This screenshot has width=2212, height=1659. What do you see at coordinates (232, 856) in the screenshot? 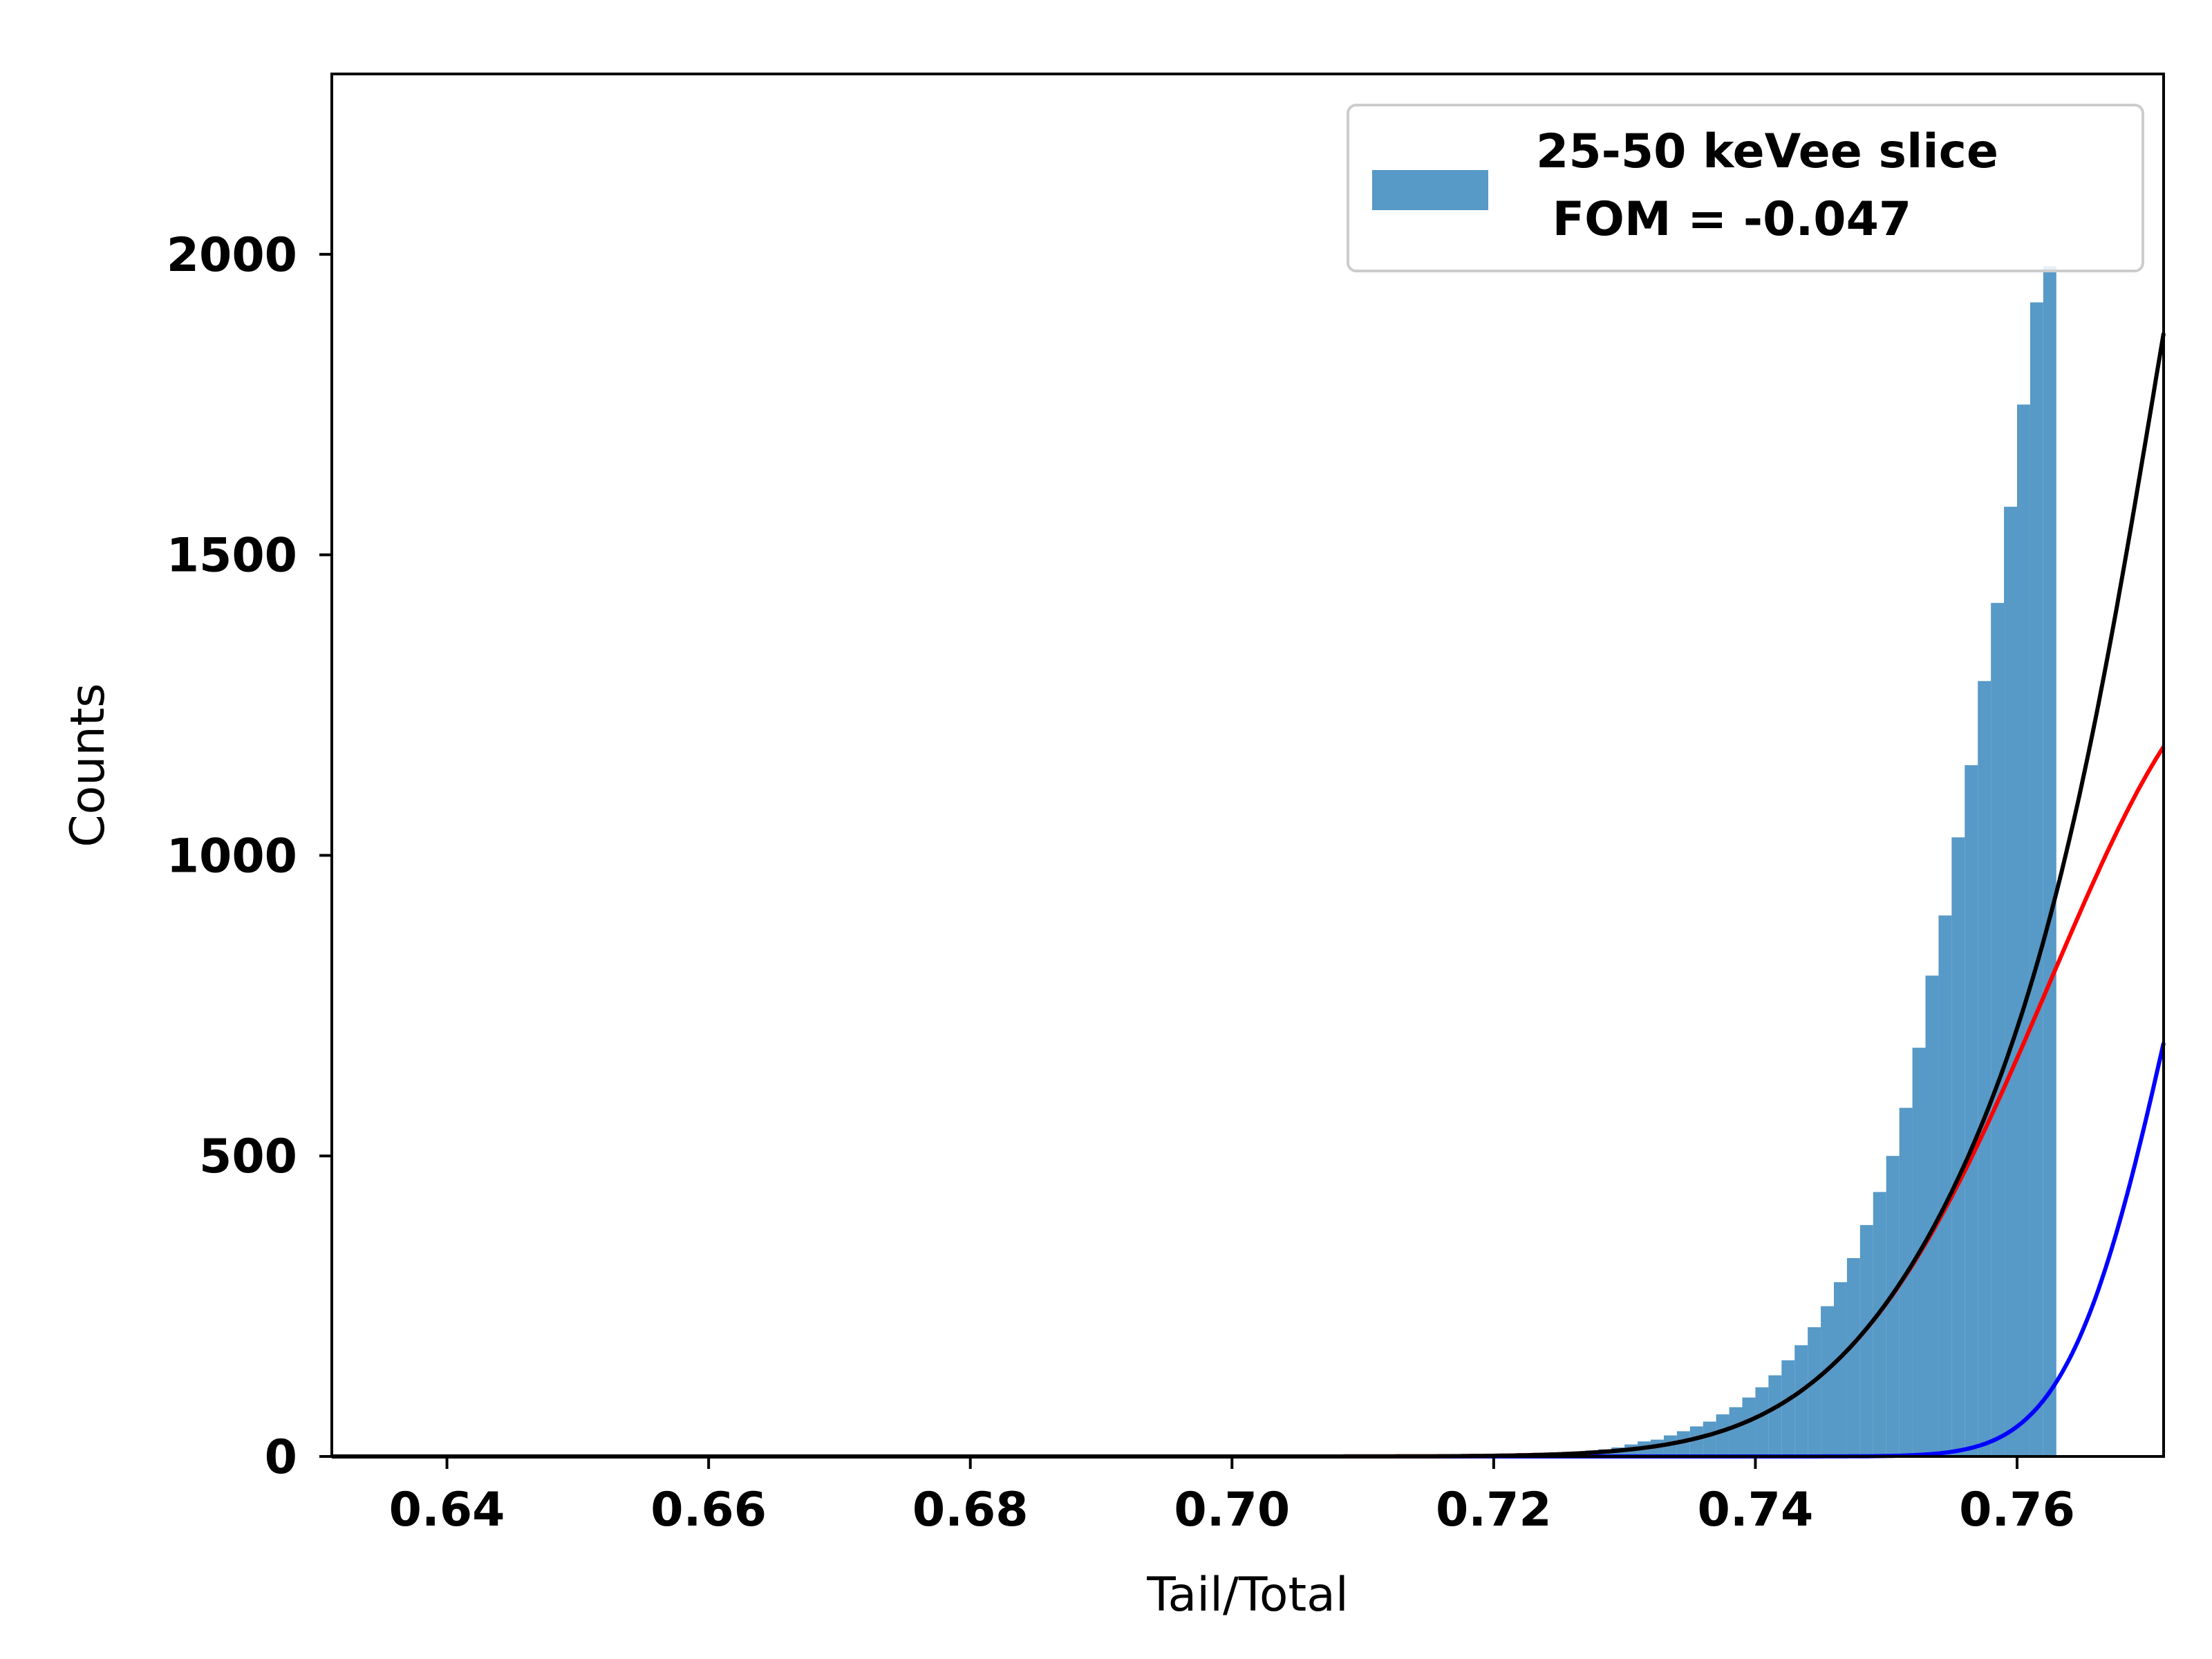
I see `y-tick-label: 1000` at bounding box center [232, 856].